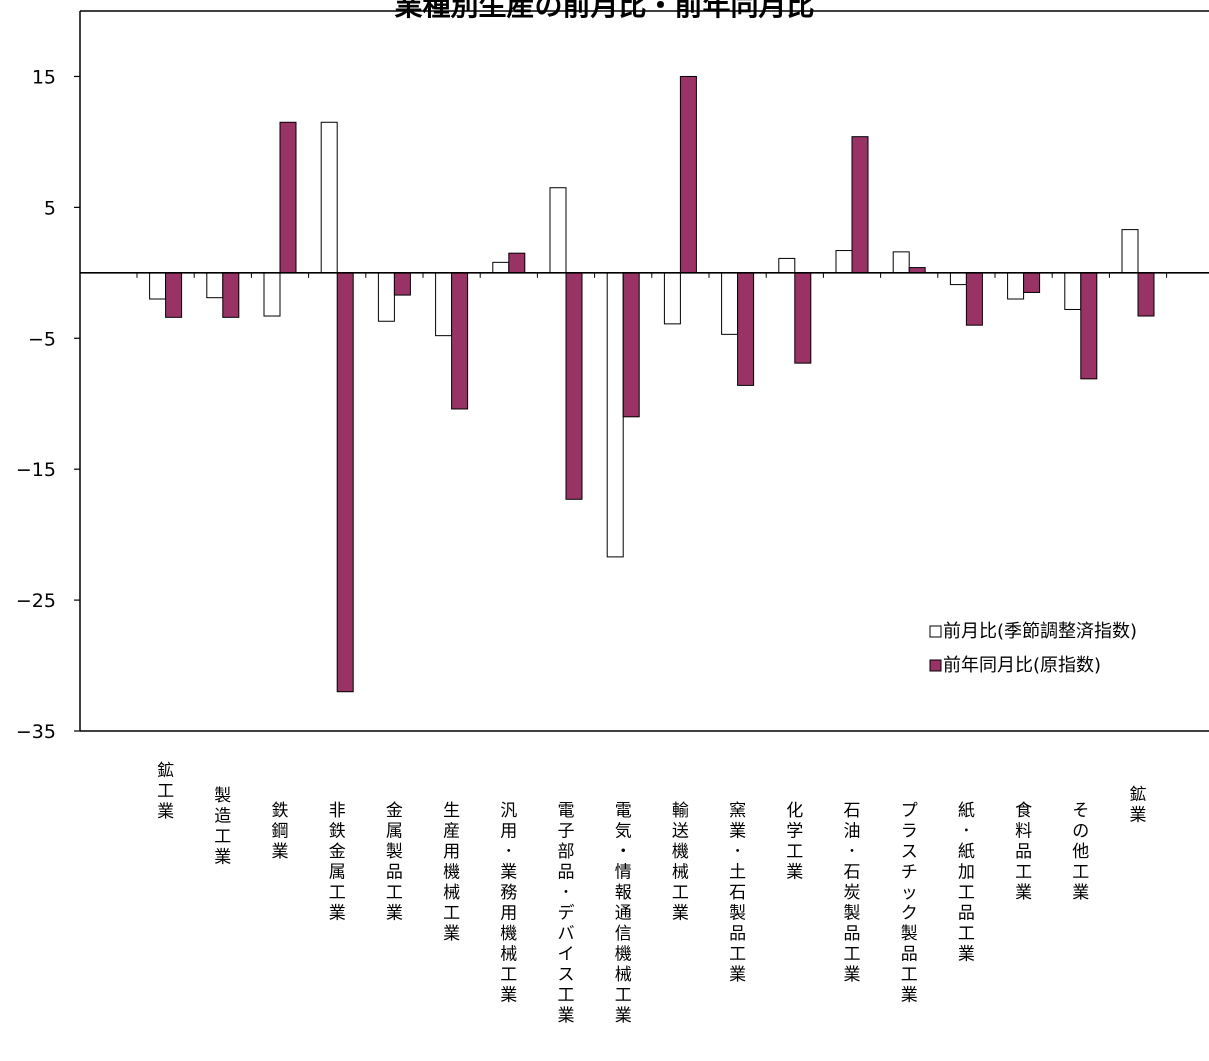 The image size is (1209, 1061). I want to click on category-label-2: 鉄鋼業, so click(280, 831).